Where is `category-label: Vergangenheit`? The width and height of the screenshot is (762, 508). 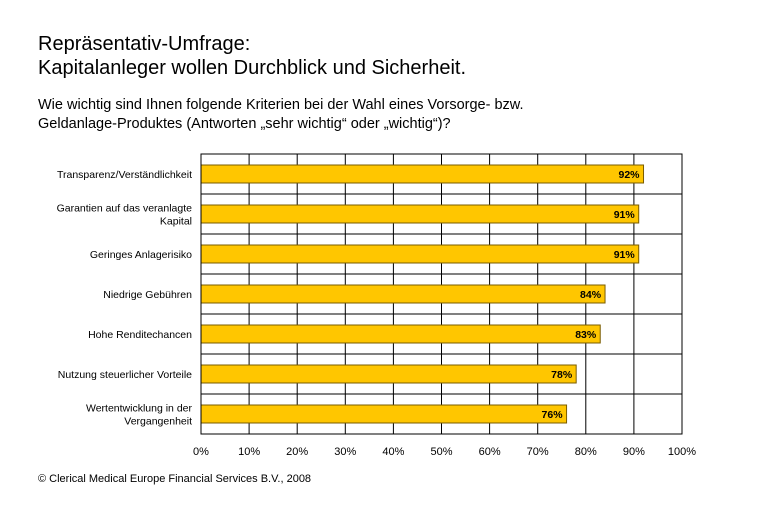 category-label: Vergangenheit is located at coordinates (158, 422).